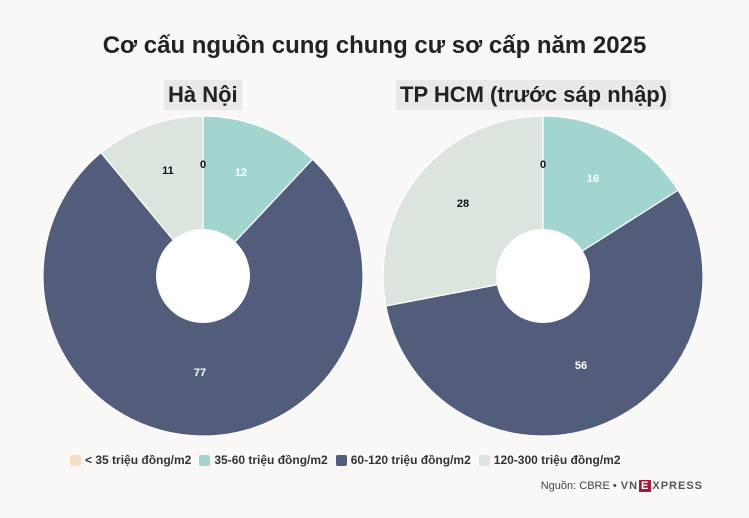 This screenshot has width=749, height=518. Describe the element at coordinates (543, 165) in the screenshot. I see `pie-2-label-1: 0` at that location.